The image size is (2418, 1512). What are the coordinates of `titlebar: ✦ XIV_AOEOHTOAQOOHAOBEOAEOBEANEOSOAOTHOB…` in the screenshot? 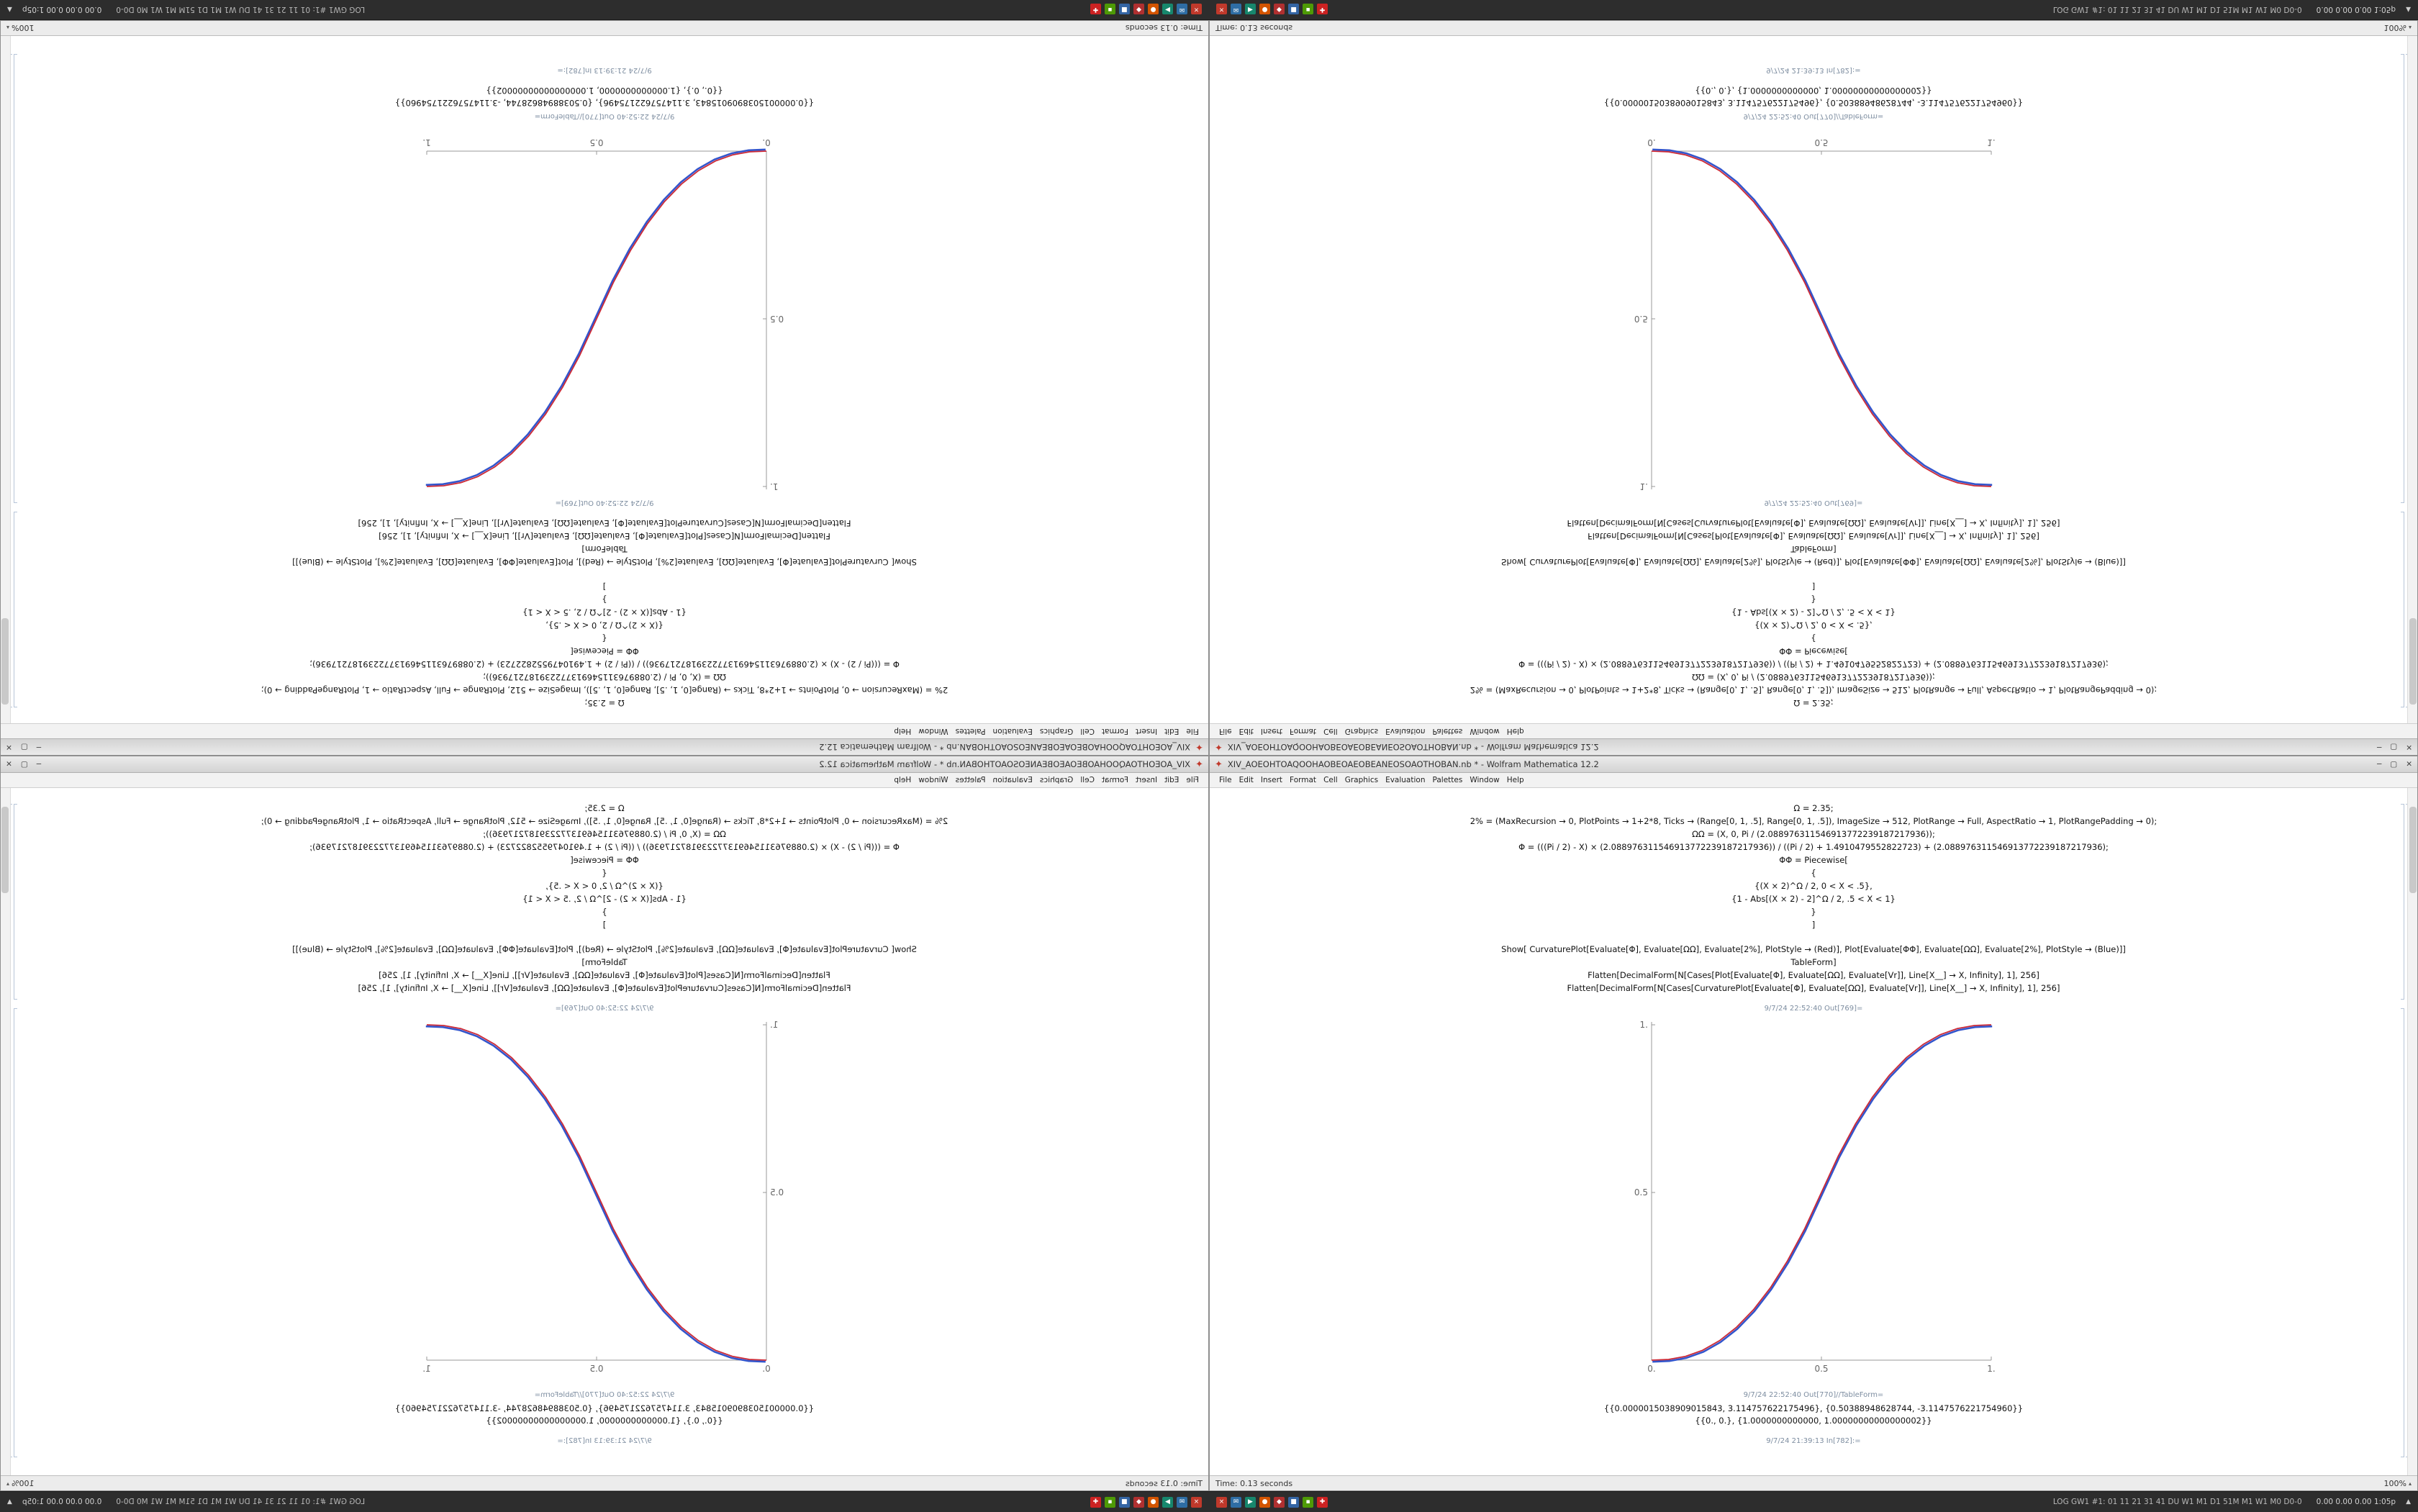 It's located at (604, 746).